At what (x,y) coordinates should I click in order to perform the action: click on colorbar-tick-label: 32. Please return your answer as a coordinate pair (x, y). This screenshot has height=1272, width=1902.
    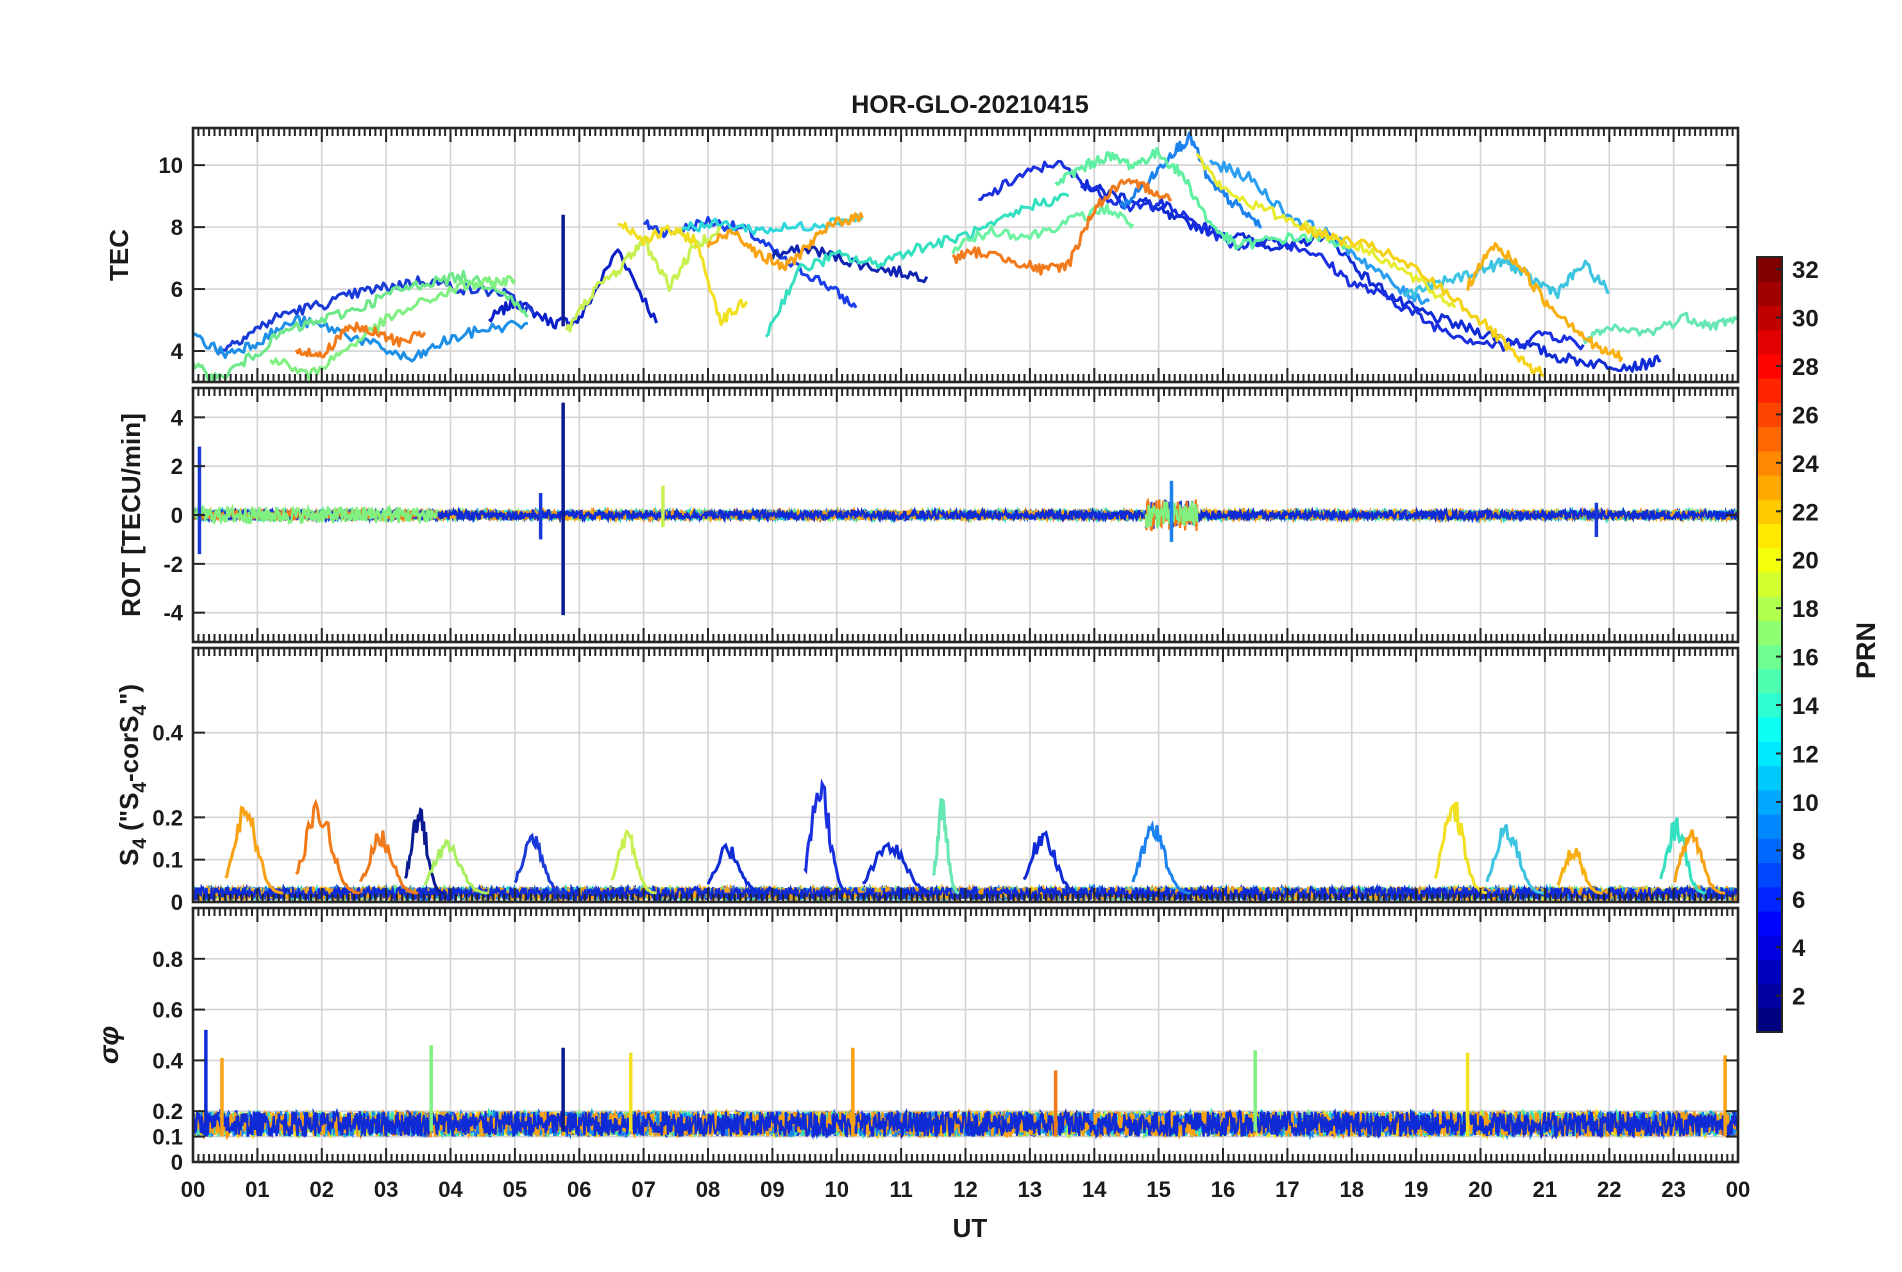
    Looking at the image, I should click on (1805, 270).